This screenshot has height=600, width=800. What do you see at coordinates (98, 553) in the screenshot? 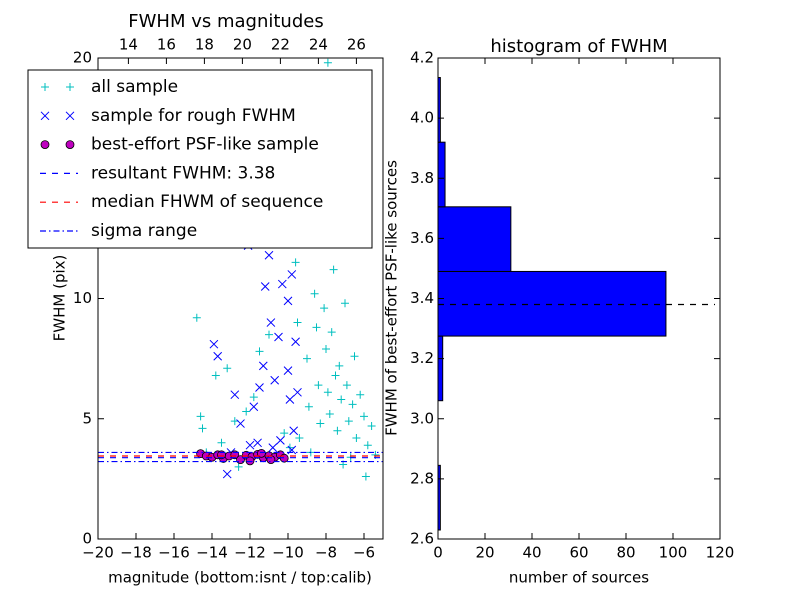
I see `x-tick-label: −20` at bounding box center [98, 553].